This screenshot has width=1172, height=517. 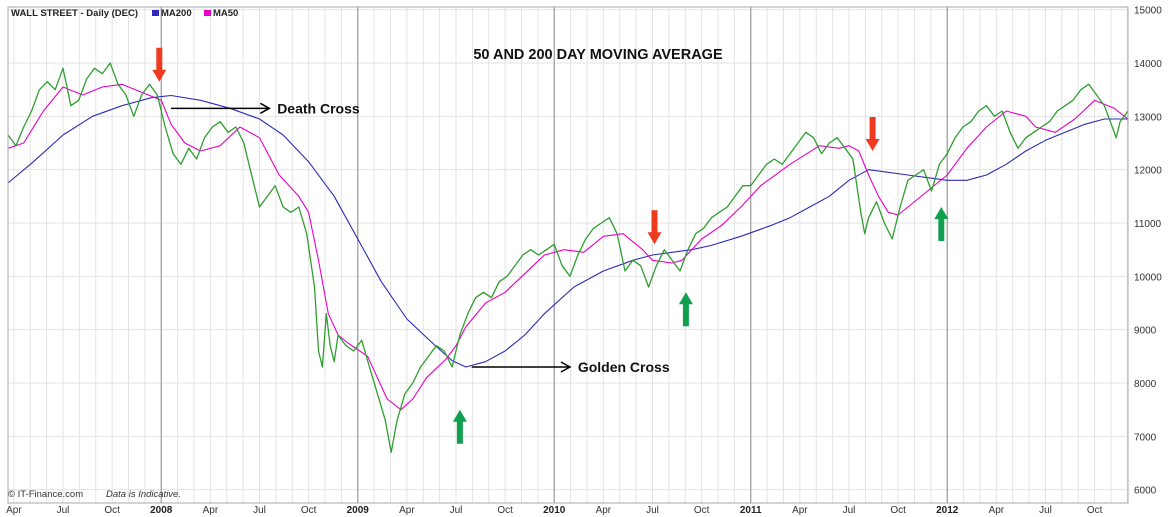 I want to click on annotation-label: Golden Cross, so click(x=624, y=367).